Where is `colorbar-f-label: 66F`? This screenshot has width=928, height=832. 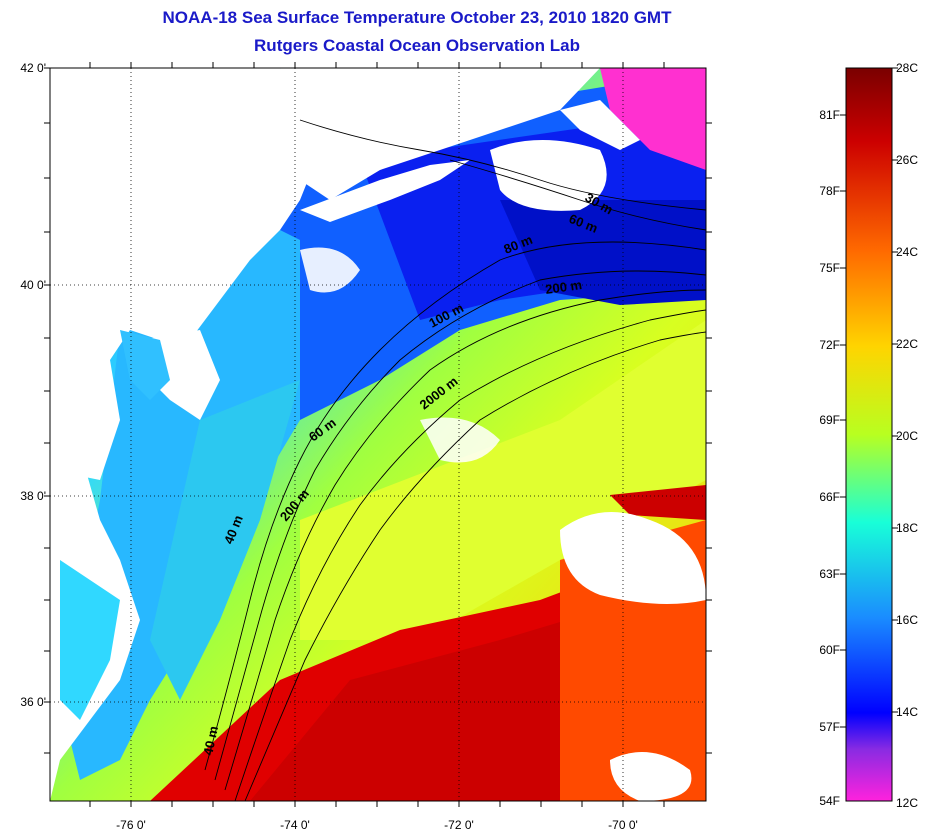 colorbar-f-label: 66F is located at coordinates (829, 497).